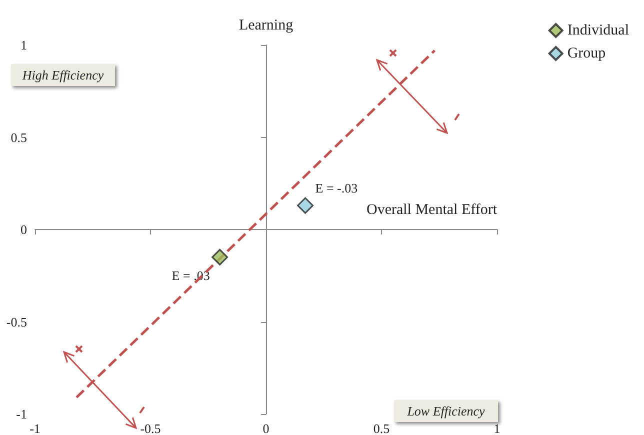 The image size is (644, 435). What do you see at coordinates (18, 137) in the screenshot?
I see `y-tick-label: 0.5` at bounding box center [18, 137].